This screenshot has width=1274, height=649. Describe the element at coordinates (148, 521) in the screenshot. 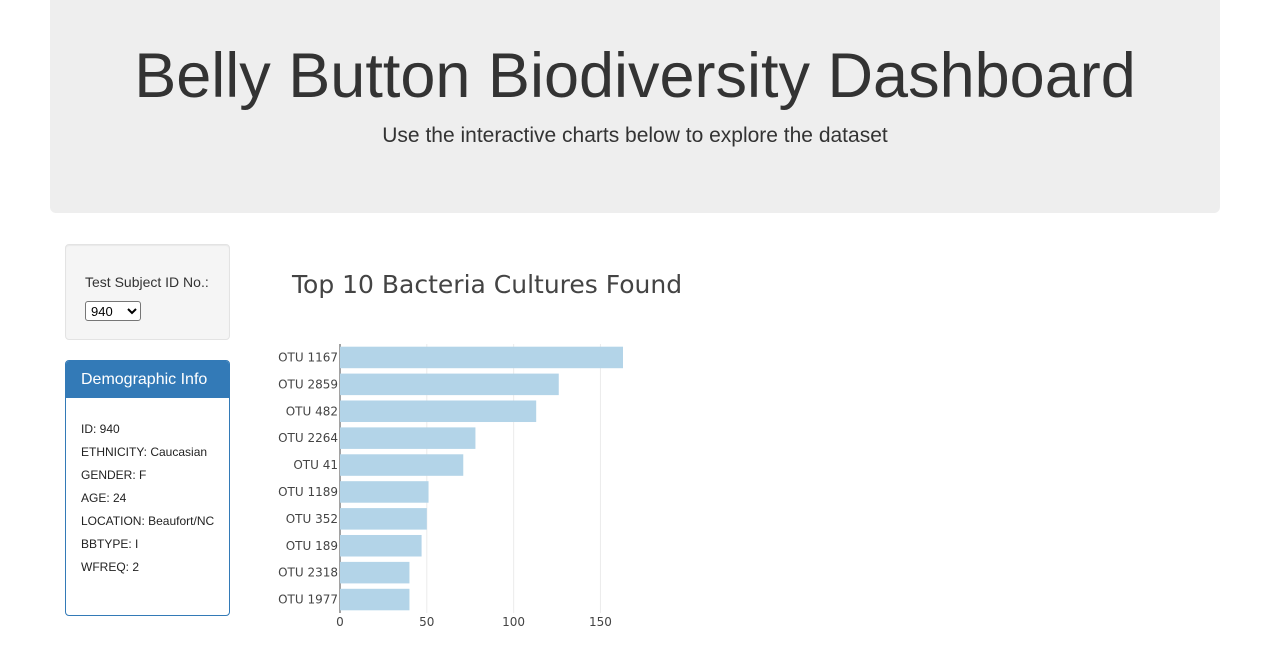

I see `demographic-row-location: LOCATION: Beaufort/NC` at that location.